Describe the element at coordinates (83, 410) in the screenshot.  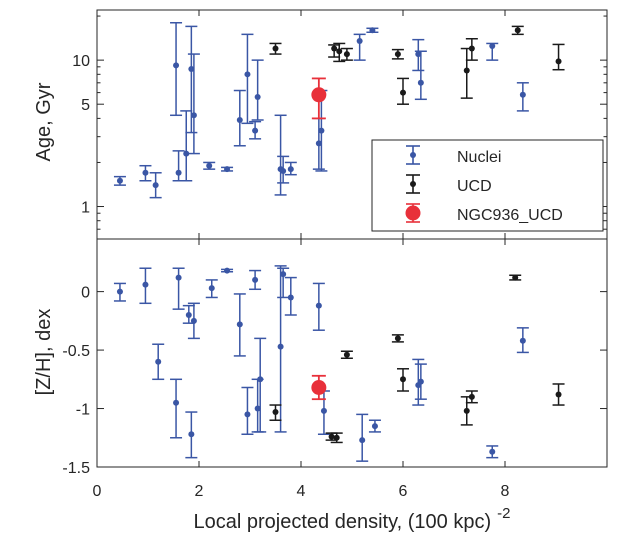
I see `bottom-y-tick-label: -1` at that location.